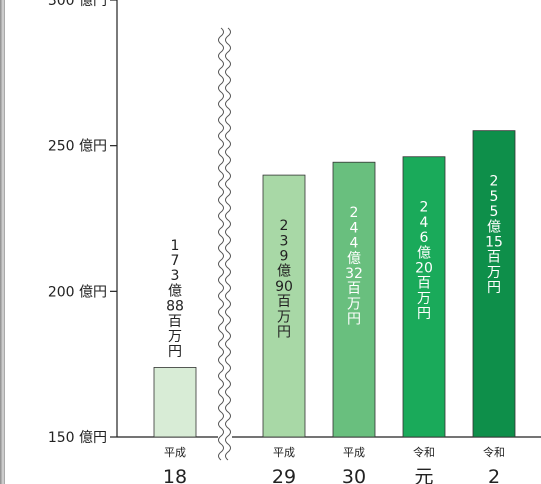  What do you see at coordinates (284, 279) in the screenshot?
I see `bar-value-label: 2 3 9 億 90 百万円` at bounding box center [284, 279].